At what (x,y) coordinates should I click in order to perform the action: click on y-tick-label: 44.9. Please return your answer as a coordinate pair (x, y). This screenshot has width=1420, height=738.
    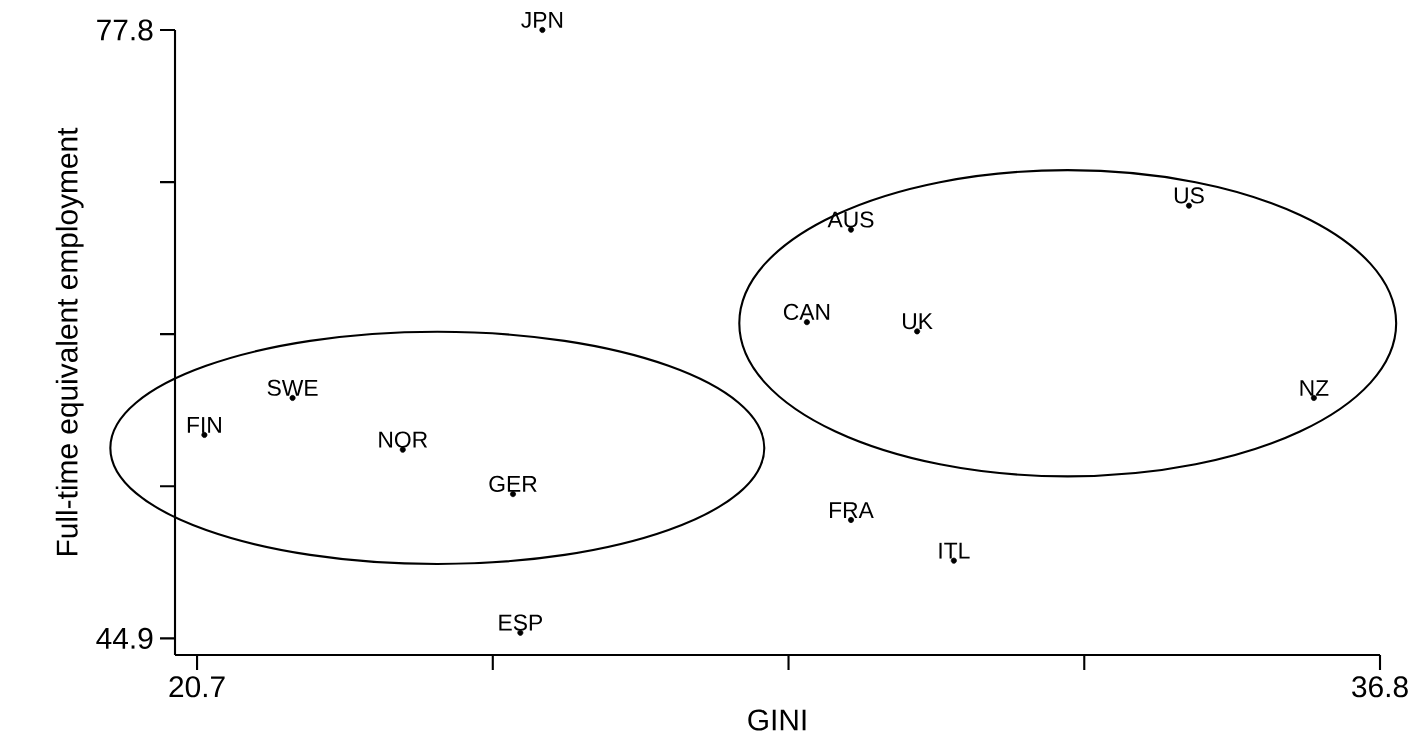
    Looking at the image, I should click on (124, 638).